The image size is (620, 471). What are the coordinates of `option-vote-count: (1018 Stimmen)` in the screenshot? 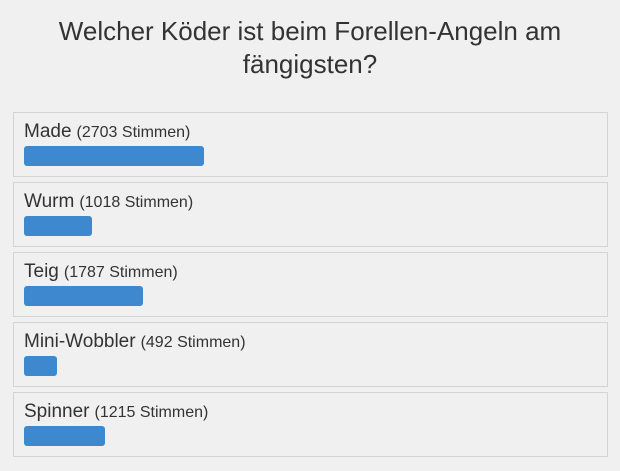 It's located at (136, 202).